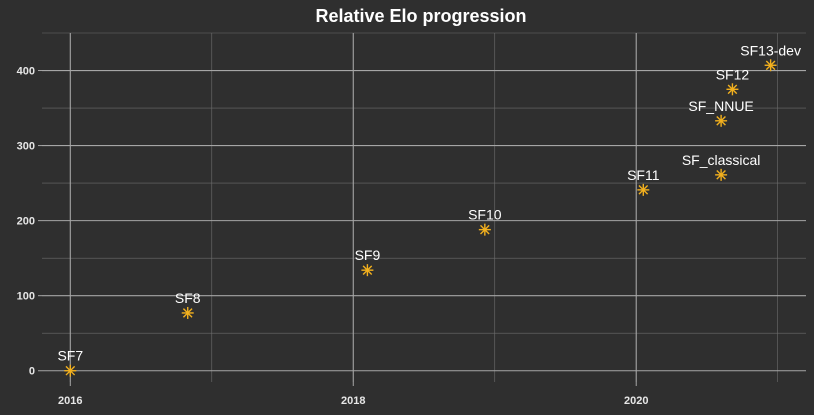 Image resolution: width=814 pixels, height=415 pixels. What do you see at coordinates (733, 74) in the screenshot?
I see `point-label: SF12` at bounding box center [733, 74].